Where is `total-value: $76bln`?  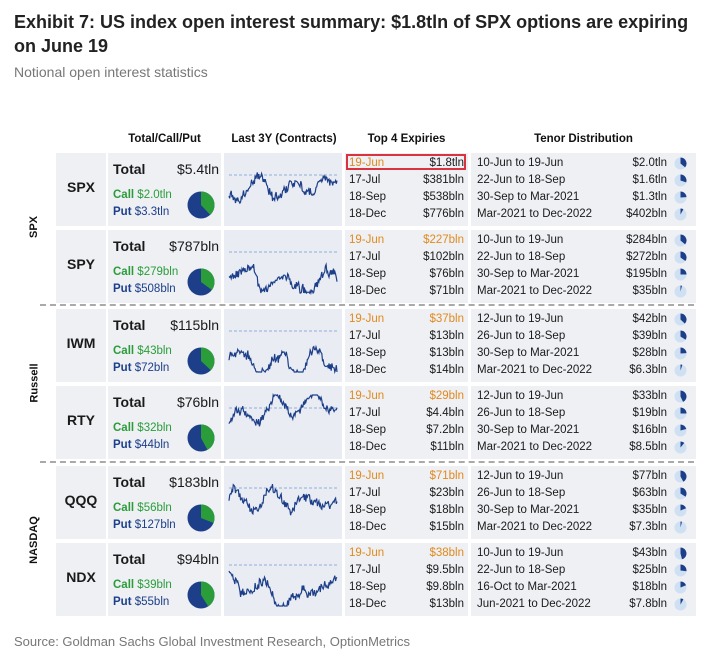
total-value: $76bln is located at coordinates (197, 402).